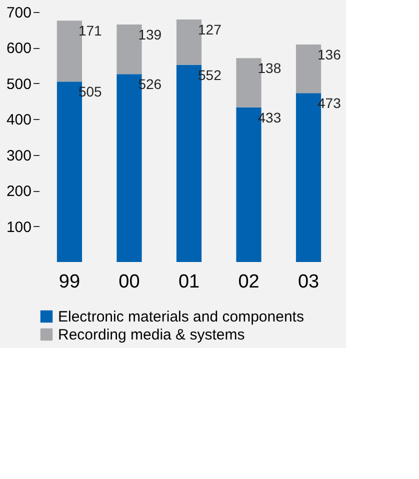  What do you see at coordinates (150, 34) in the screenshot?
I see `data-label: 139` at bounding box center [150, 34].